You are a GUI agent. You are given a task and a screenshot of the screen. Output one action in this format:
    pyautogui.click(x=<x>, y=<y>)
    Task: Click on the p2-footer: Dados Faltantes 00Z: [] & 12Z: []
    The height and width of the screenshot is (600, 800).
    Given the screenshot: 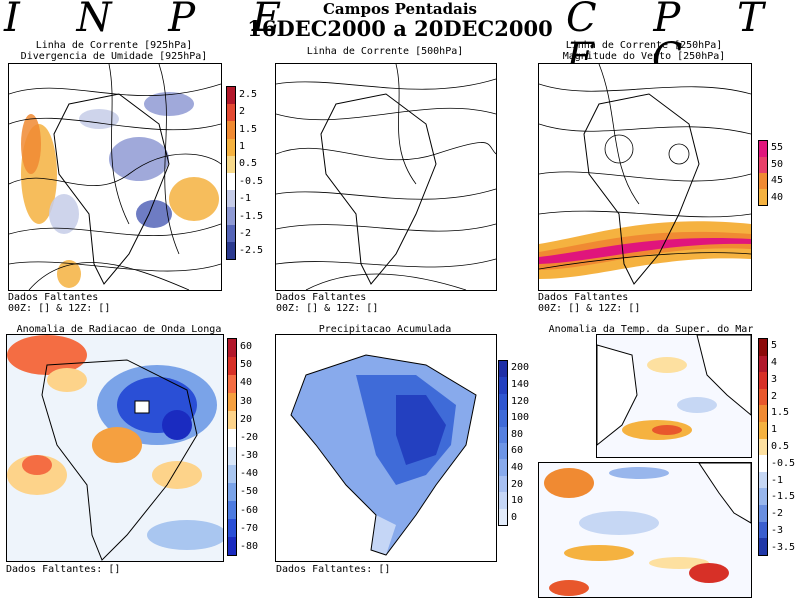 What is the action you would take?
    pyautogui.click(x=327, y=303)
    